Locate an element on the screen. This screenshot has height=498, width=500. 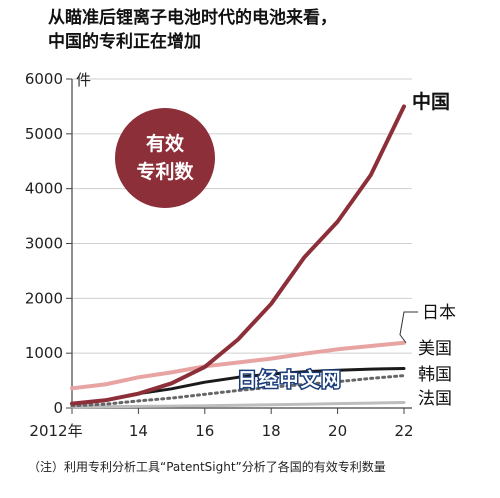
chart-title-line1: 从瞄准后锂离子电池时代的电池来看， is located at coordinates (192, 18).